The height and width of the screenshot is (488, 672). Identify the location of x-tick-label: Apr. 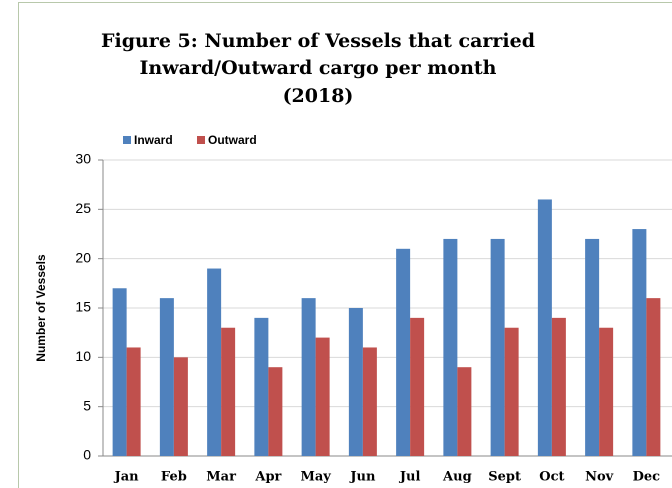
(267, 477).